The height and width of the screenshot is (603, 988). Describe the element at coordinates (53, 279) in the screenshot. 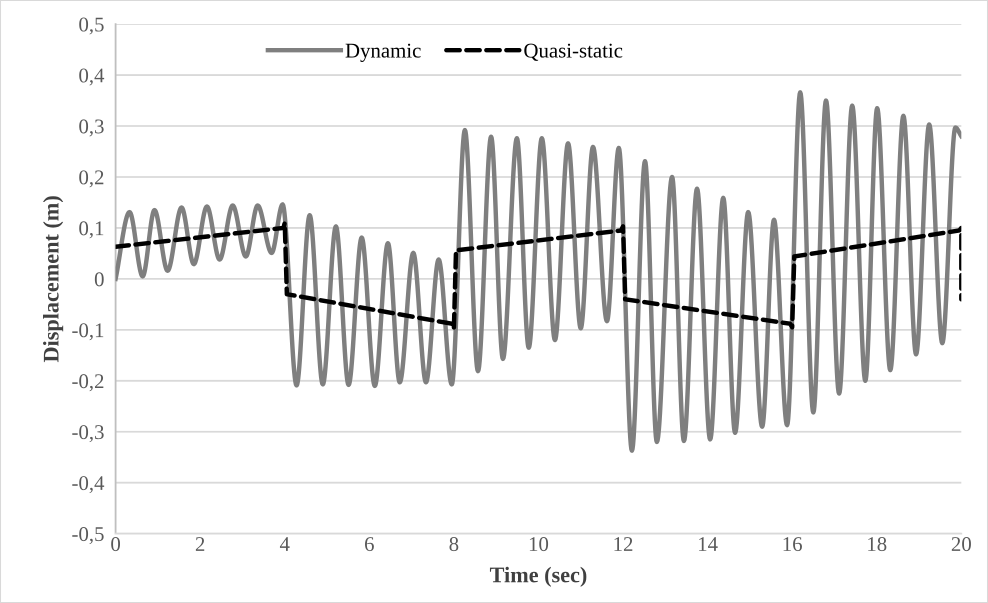

I see `y-axis-title: Displacement (m)` at that location.